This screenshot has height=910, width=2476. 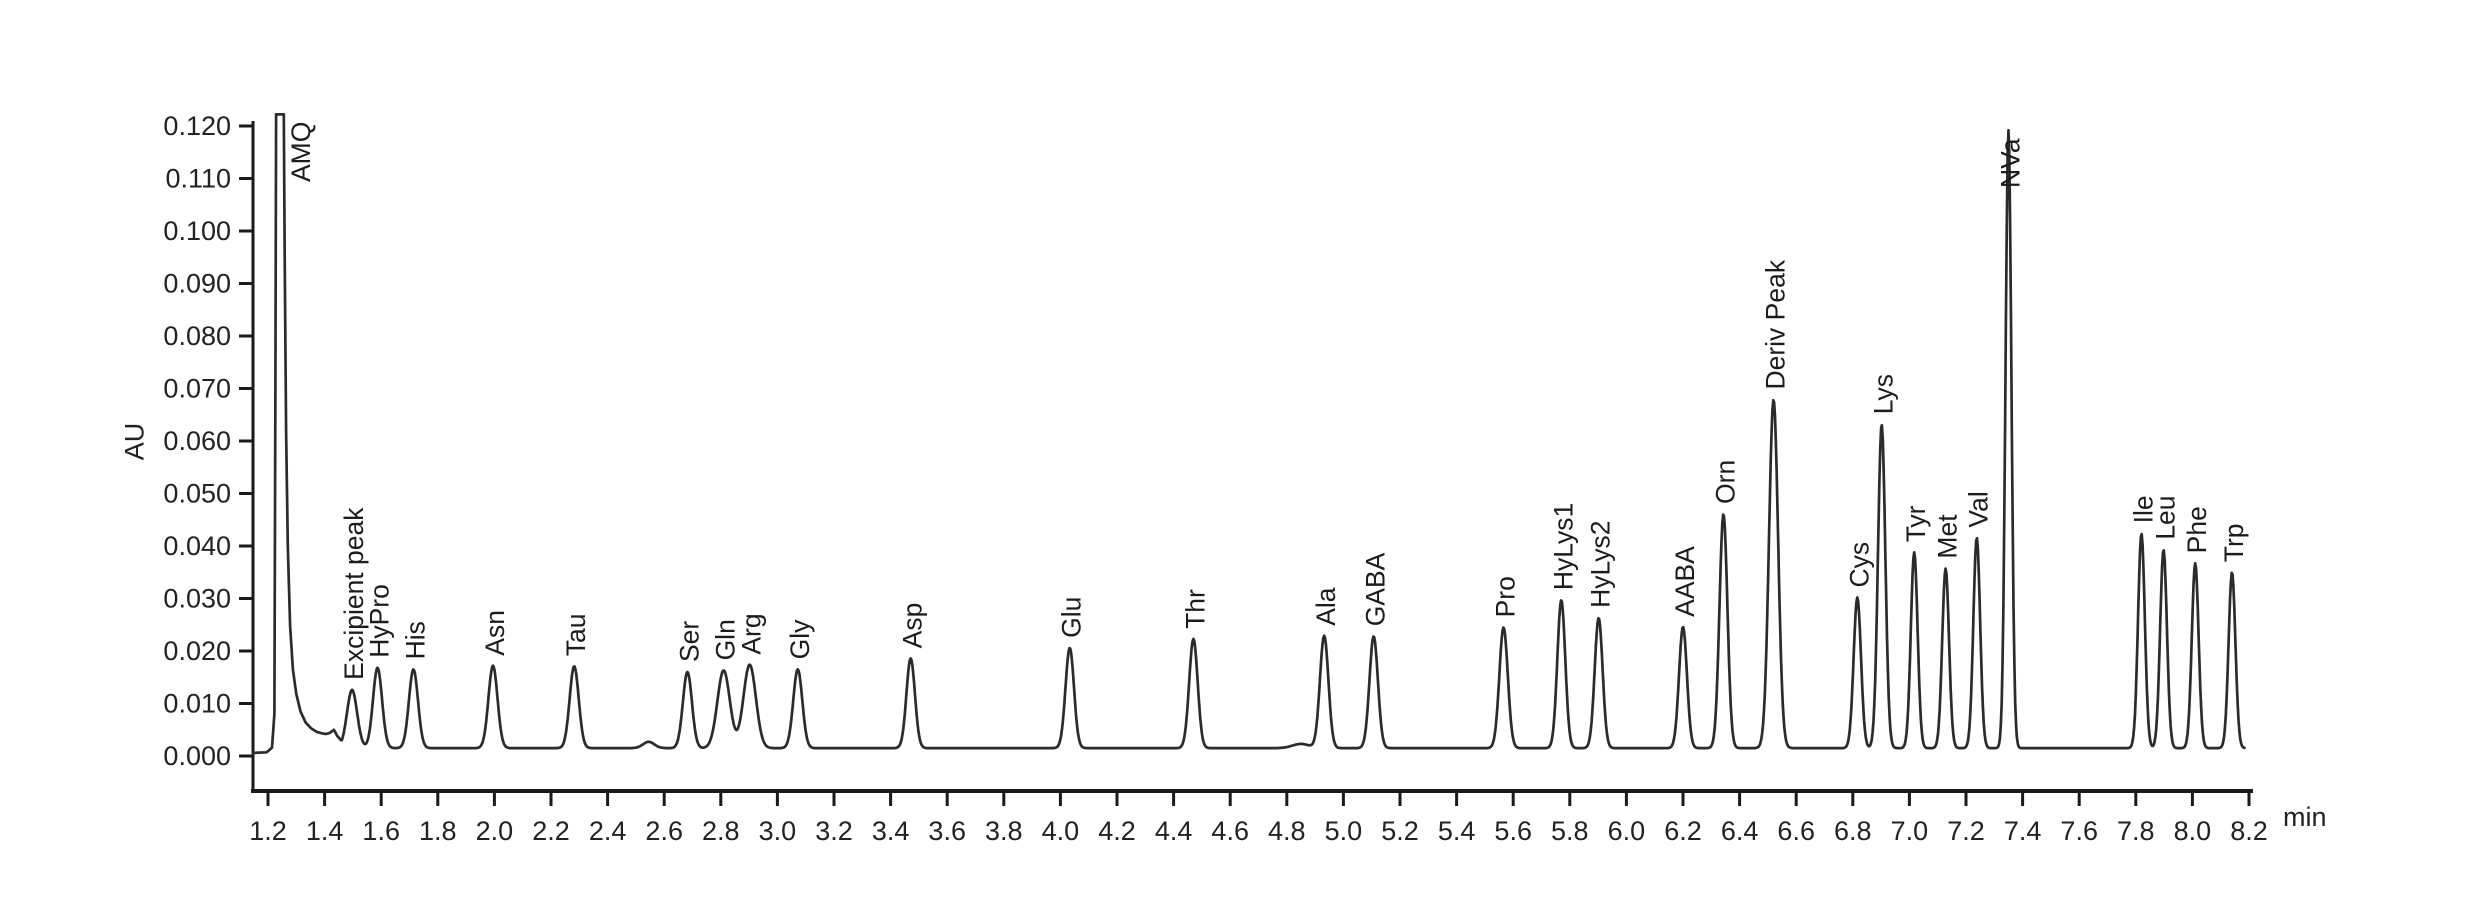 I want to click on x-tick-label: 5.8, so click(x=1570, y=831).